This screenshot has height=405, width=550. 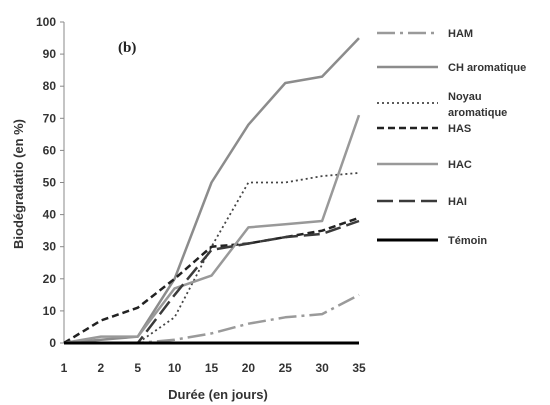 I want to click on x-tick-label: 30, so click(x=322, y=368).